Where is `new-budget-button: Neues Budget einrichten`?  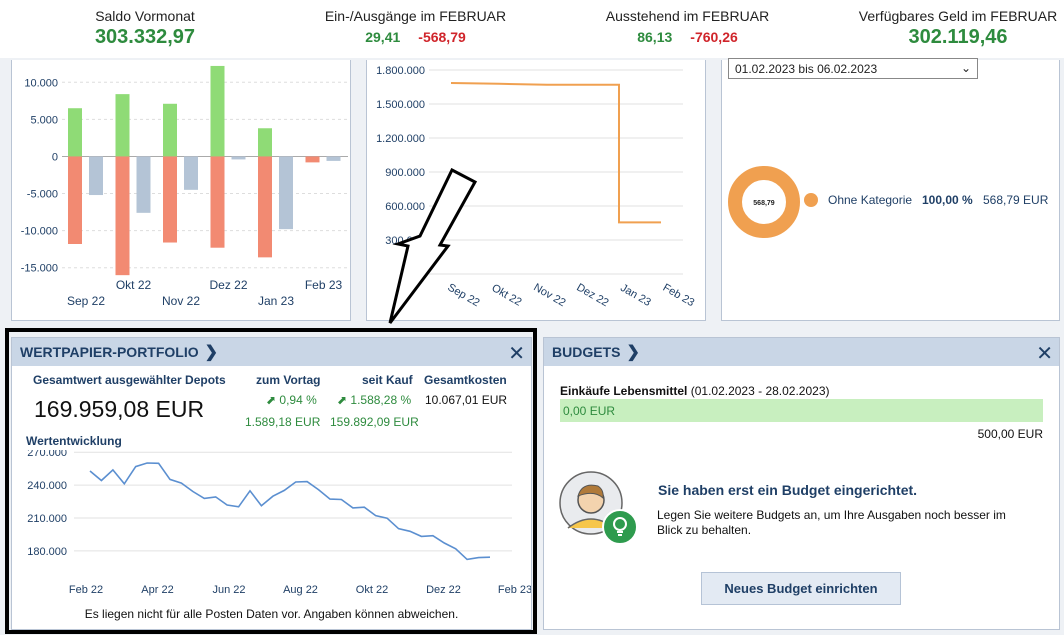
new-budget-button: Neues Budget einrichten is located at coordinates (801, 588).